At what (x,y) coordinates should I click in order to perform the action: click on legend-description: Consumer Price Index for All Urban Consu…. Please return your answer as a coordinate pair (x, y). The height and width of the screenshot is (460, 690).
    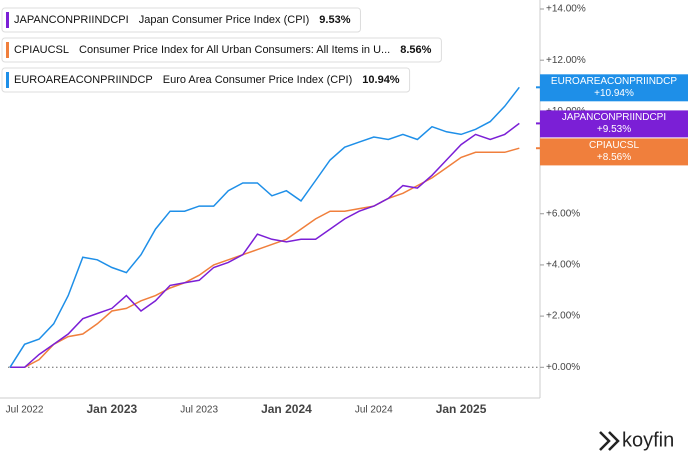
    Looking at the image, I should click on (234, 50).